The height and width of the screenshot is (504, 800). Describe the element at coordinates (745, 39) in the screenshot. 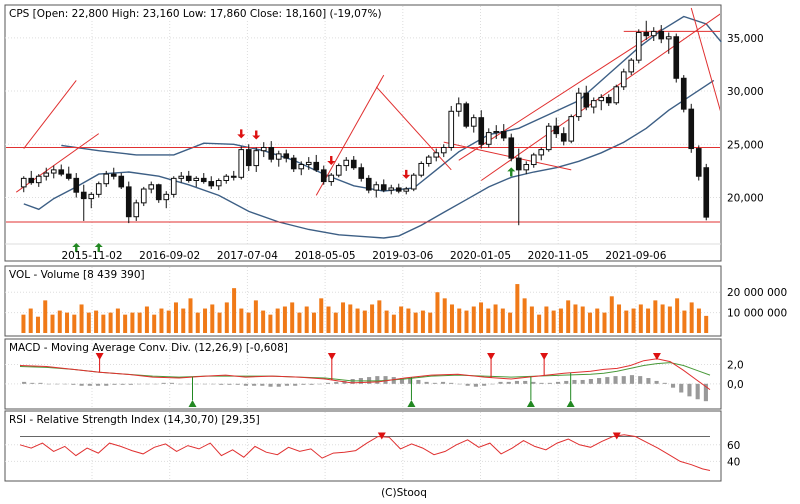

I see `price-y-tick-label: 35,000` at that location.